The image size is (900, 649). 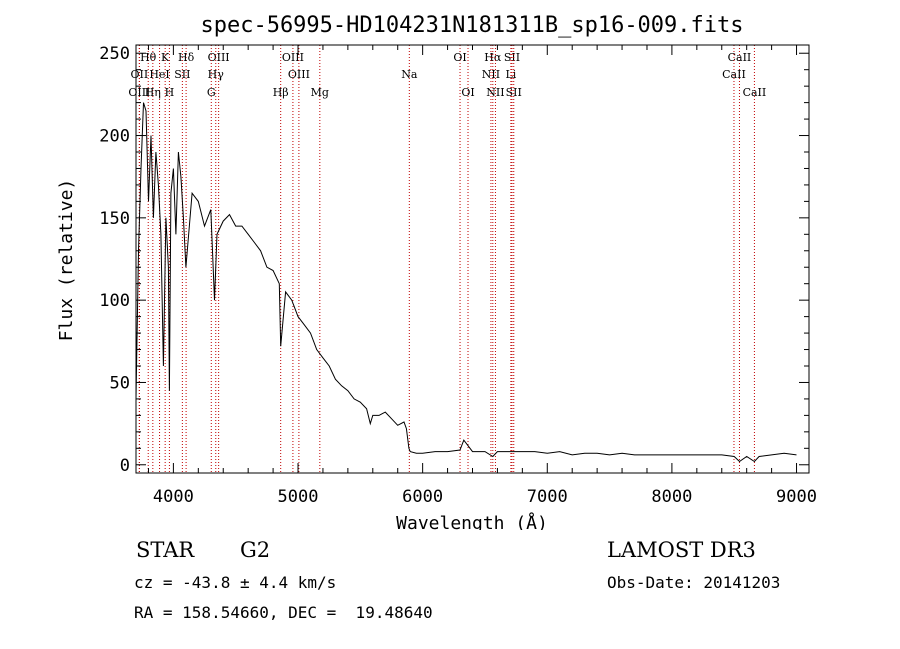 What do you see at coordinates (283, 612) in the screenshot?
I see `coordinates-text: RA = 158.54660, DEC = 19.48640` at bounding box center [283, 612].